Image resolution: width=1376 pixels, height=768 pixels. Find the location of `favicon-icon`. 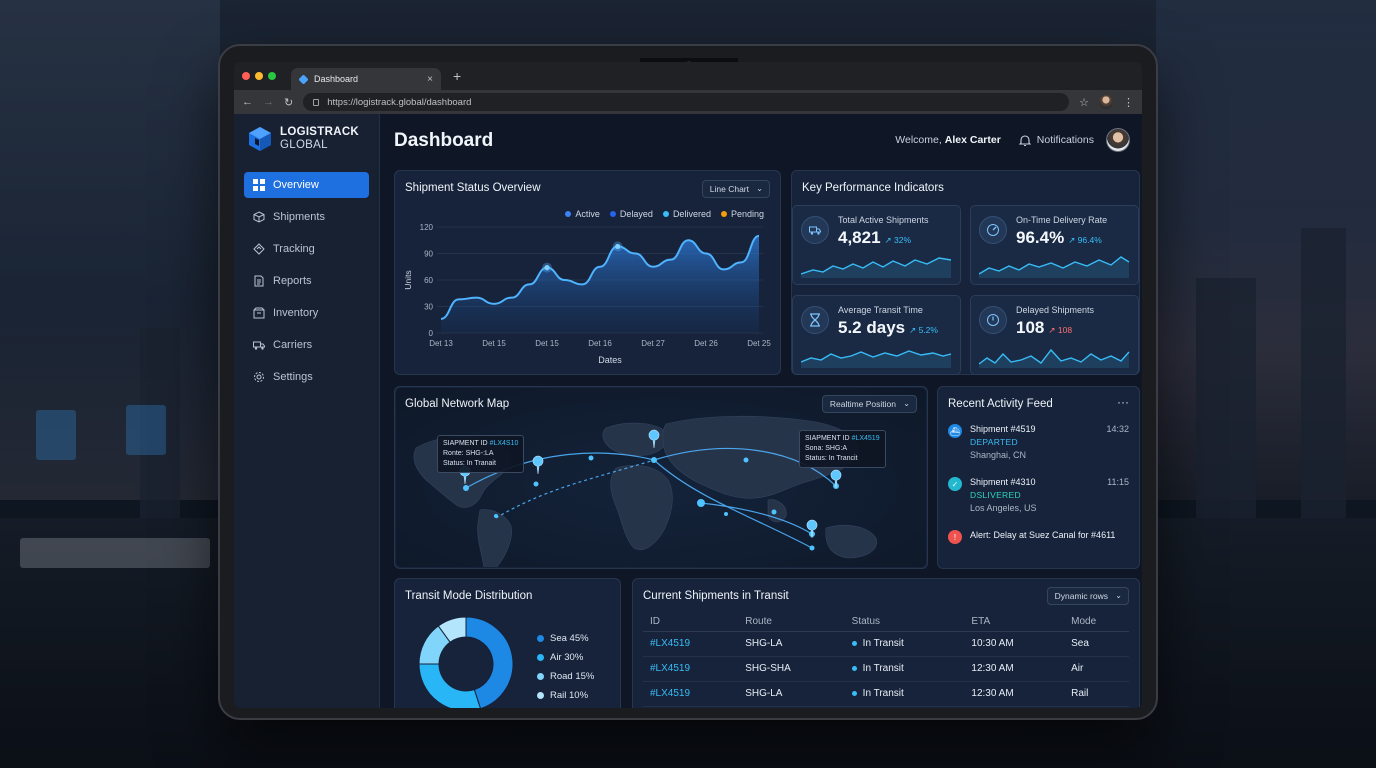

favicon-icon is located at coordinates (303, 79).